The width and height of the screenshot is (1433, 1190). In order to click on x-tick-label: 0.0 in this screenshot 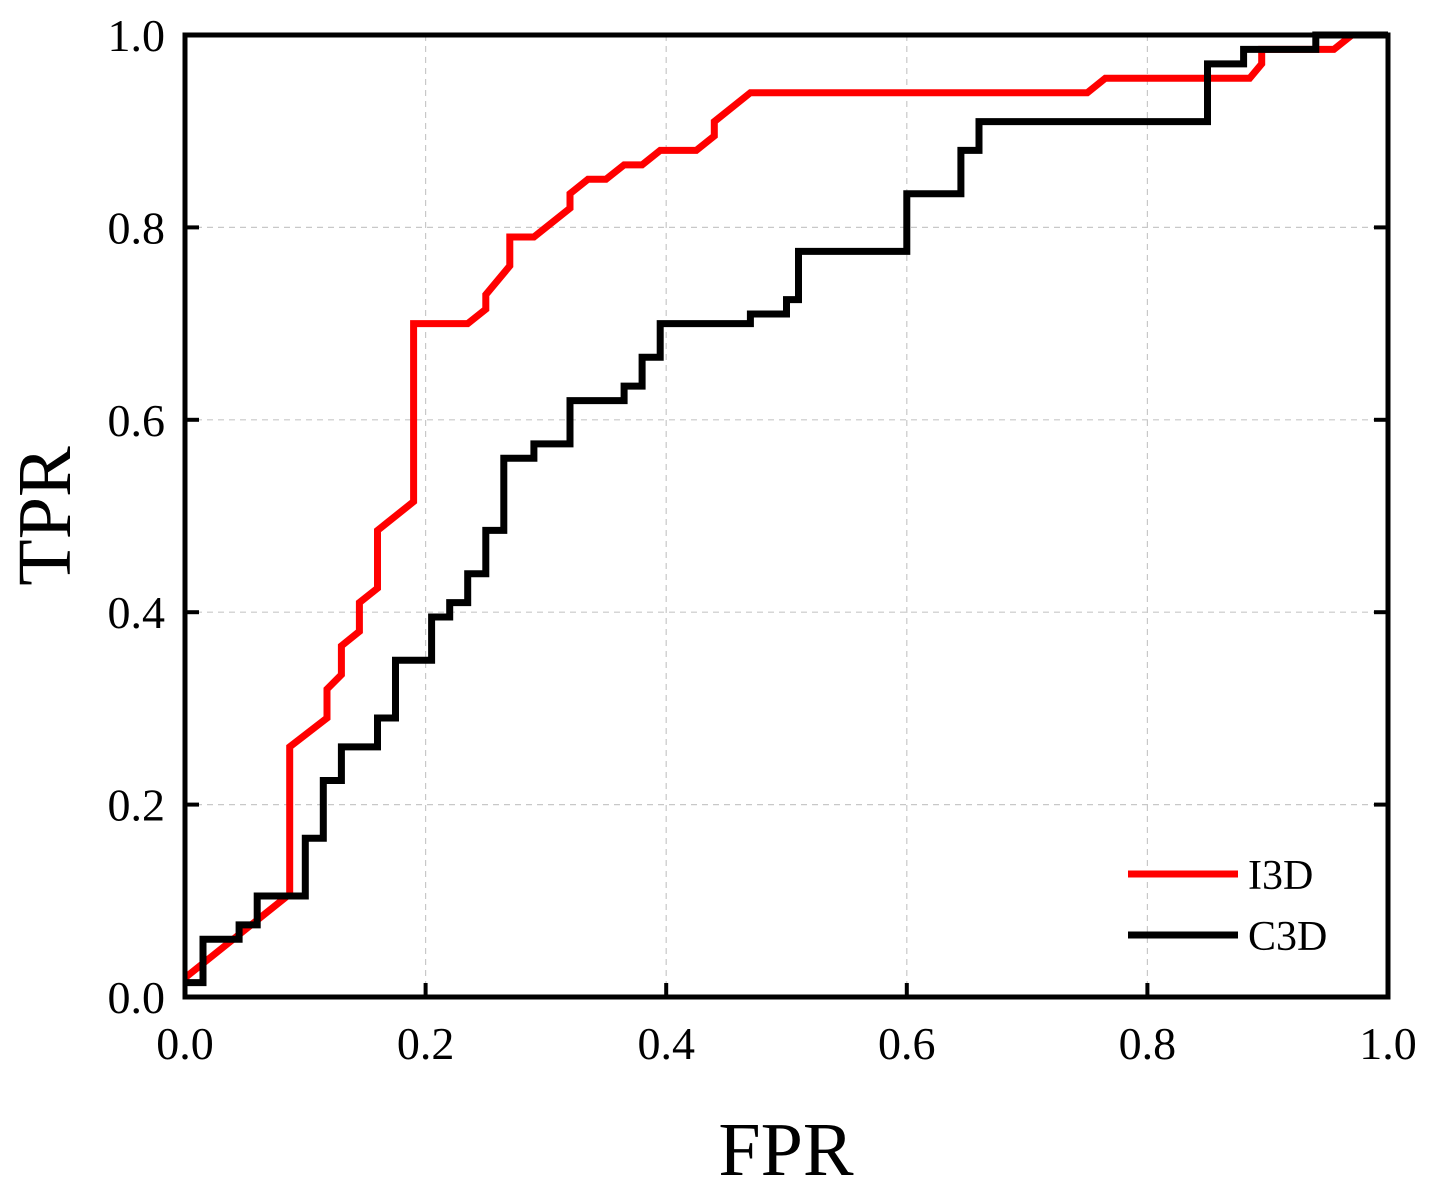, I will do `click(185, 1043)`.